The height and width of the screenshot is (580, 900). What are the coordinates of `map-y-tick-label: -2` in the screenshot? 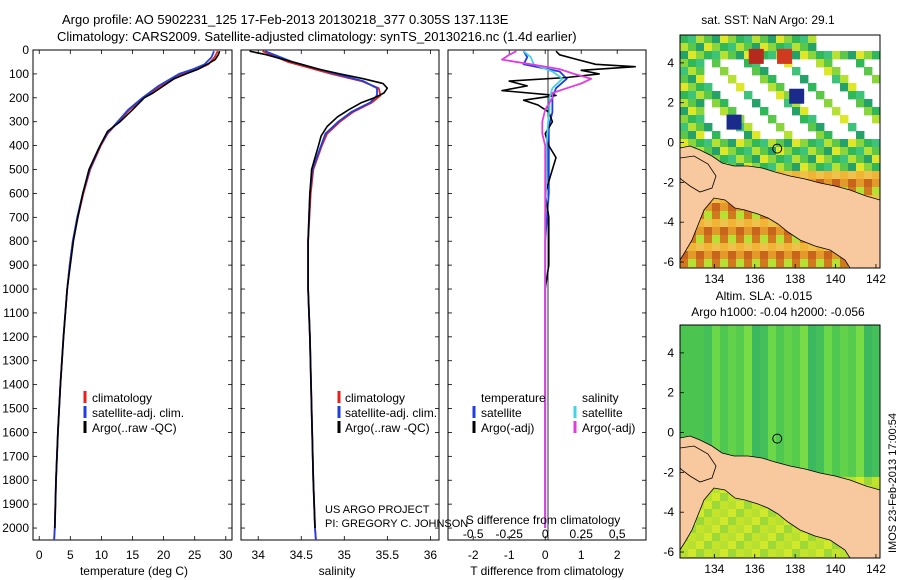 It's located at (668, 182).